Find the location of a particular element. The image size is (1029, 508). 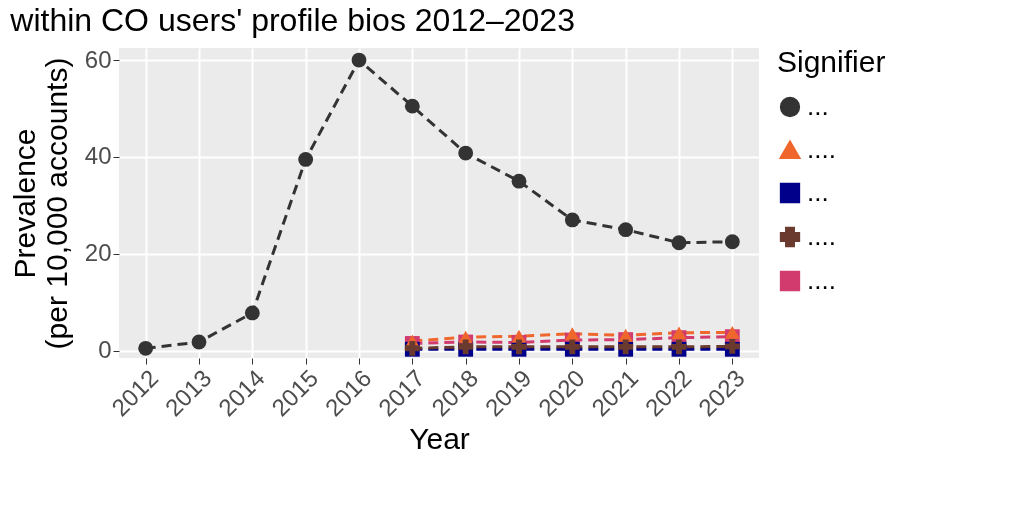

y-tick-label: 20 is located at coordinates (98, 253).